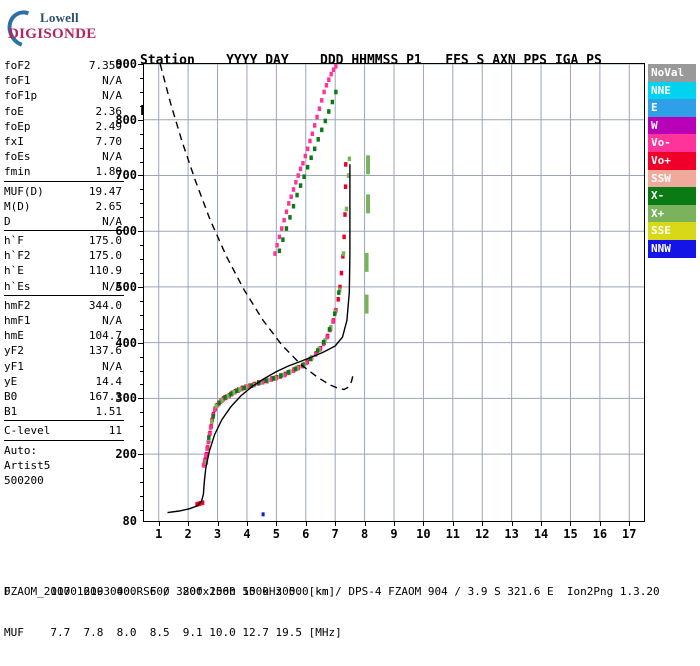 Image resolution: width=700 pixels, height=666 pixels. Describe the element at coordinates (105, 65) in the screenshot. I see `param-value: 7.356` at that location.